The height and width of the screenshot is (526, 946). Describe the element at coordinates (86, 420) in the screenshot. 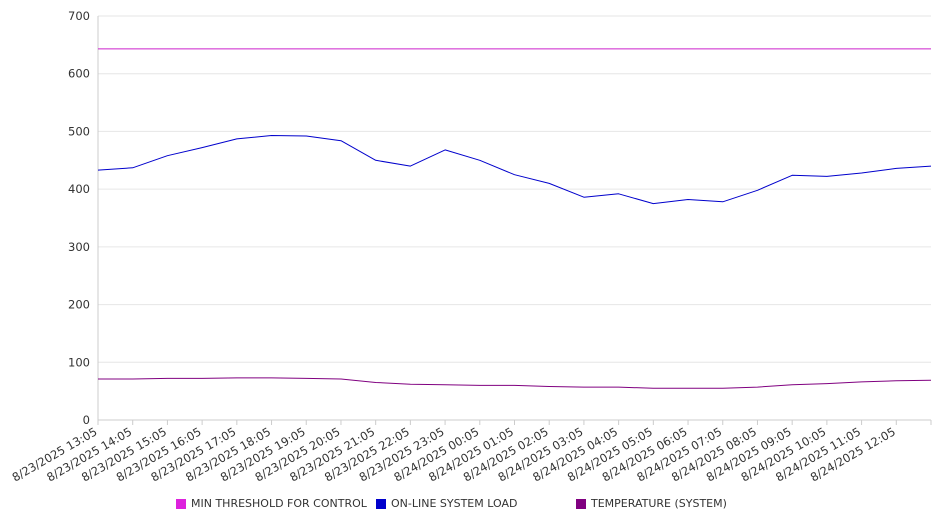

I see `y-tick-label: 0` at that location.